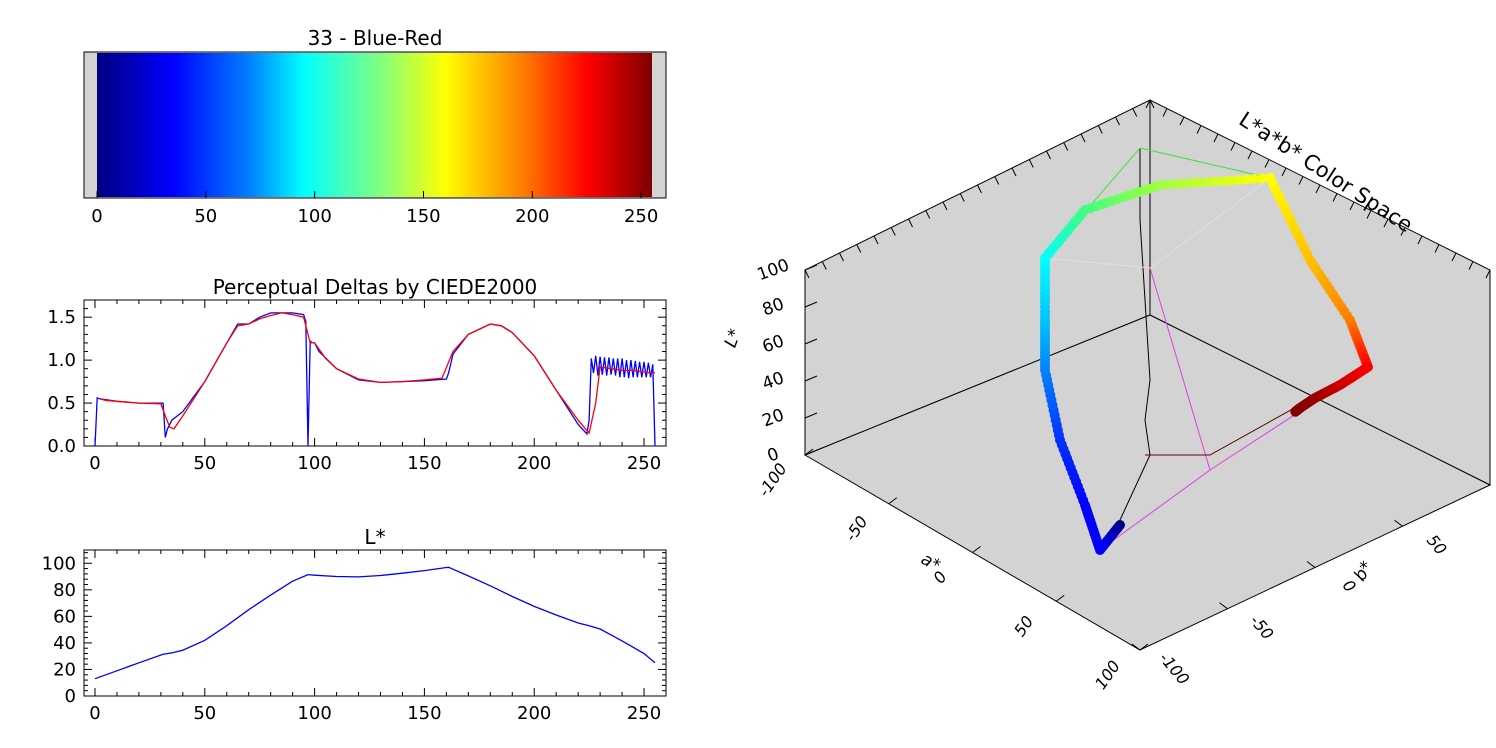  What do you see at coordinates (61, 317) in the screenshot?
I see `y-tick-label: 1.5` at bounding box center [61, 317].